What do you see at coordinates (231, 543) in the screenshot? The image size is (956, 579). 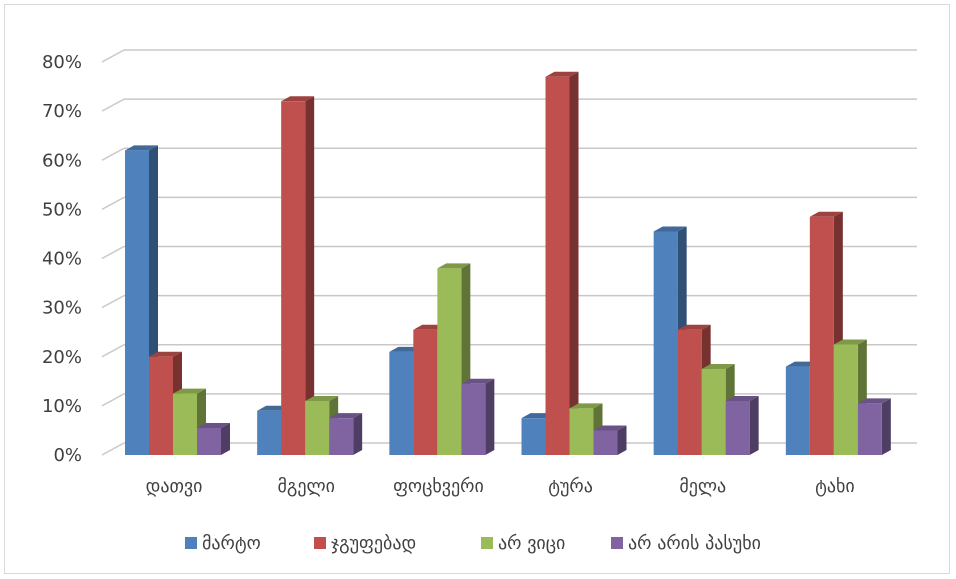 I see `legend-label: მარტო` at bounding box center [231, 543].